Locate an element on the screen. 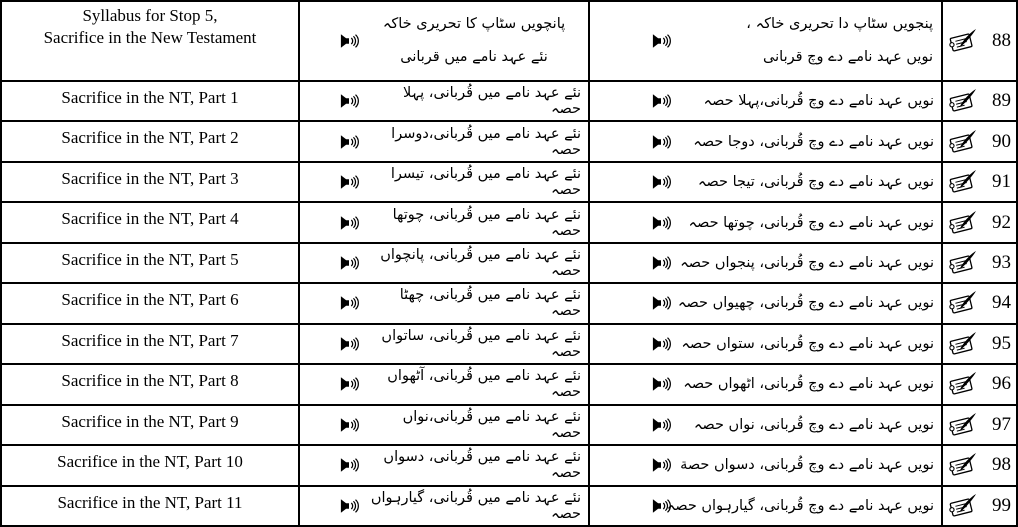 This screenshot has height=527, width=1018. punjabi-title: نویں عہد نامے دے وچ قُربانی، چوتھا حصہ is located at coordinates (811, 222).